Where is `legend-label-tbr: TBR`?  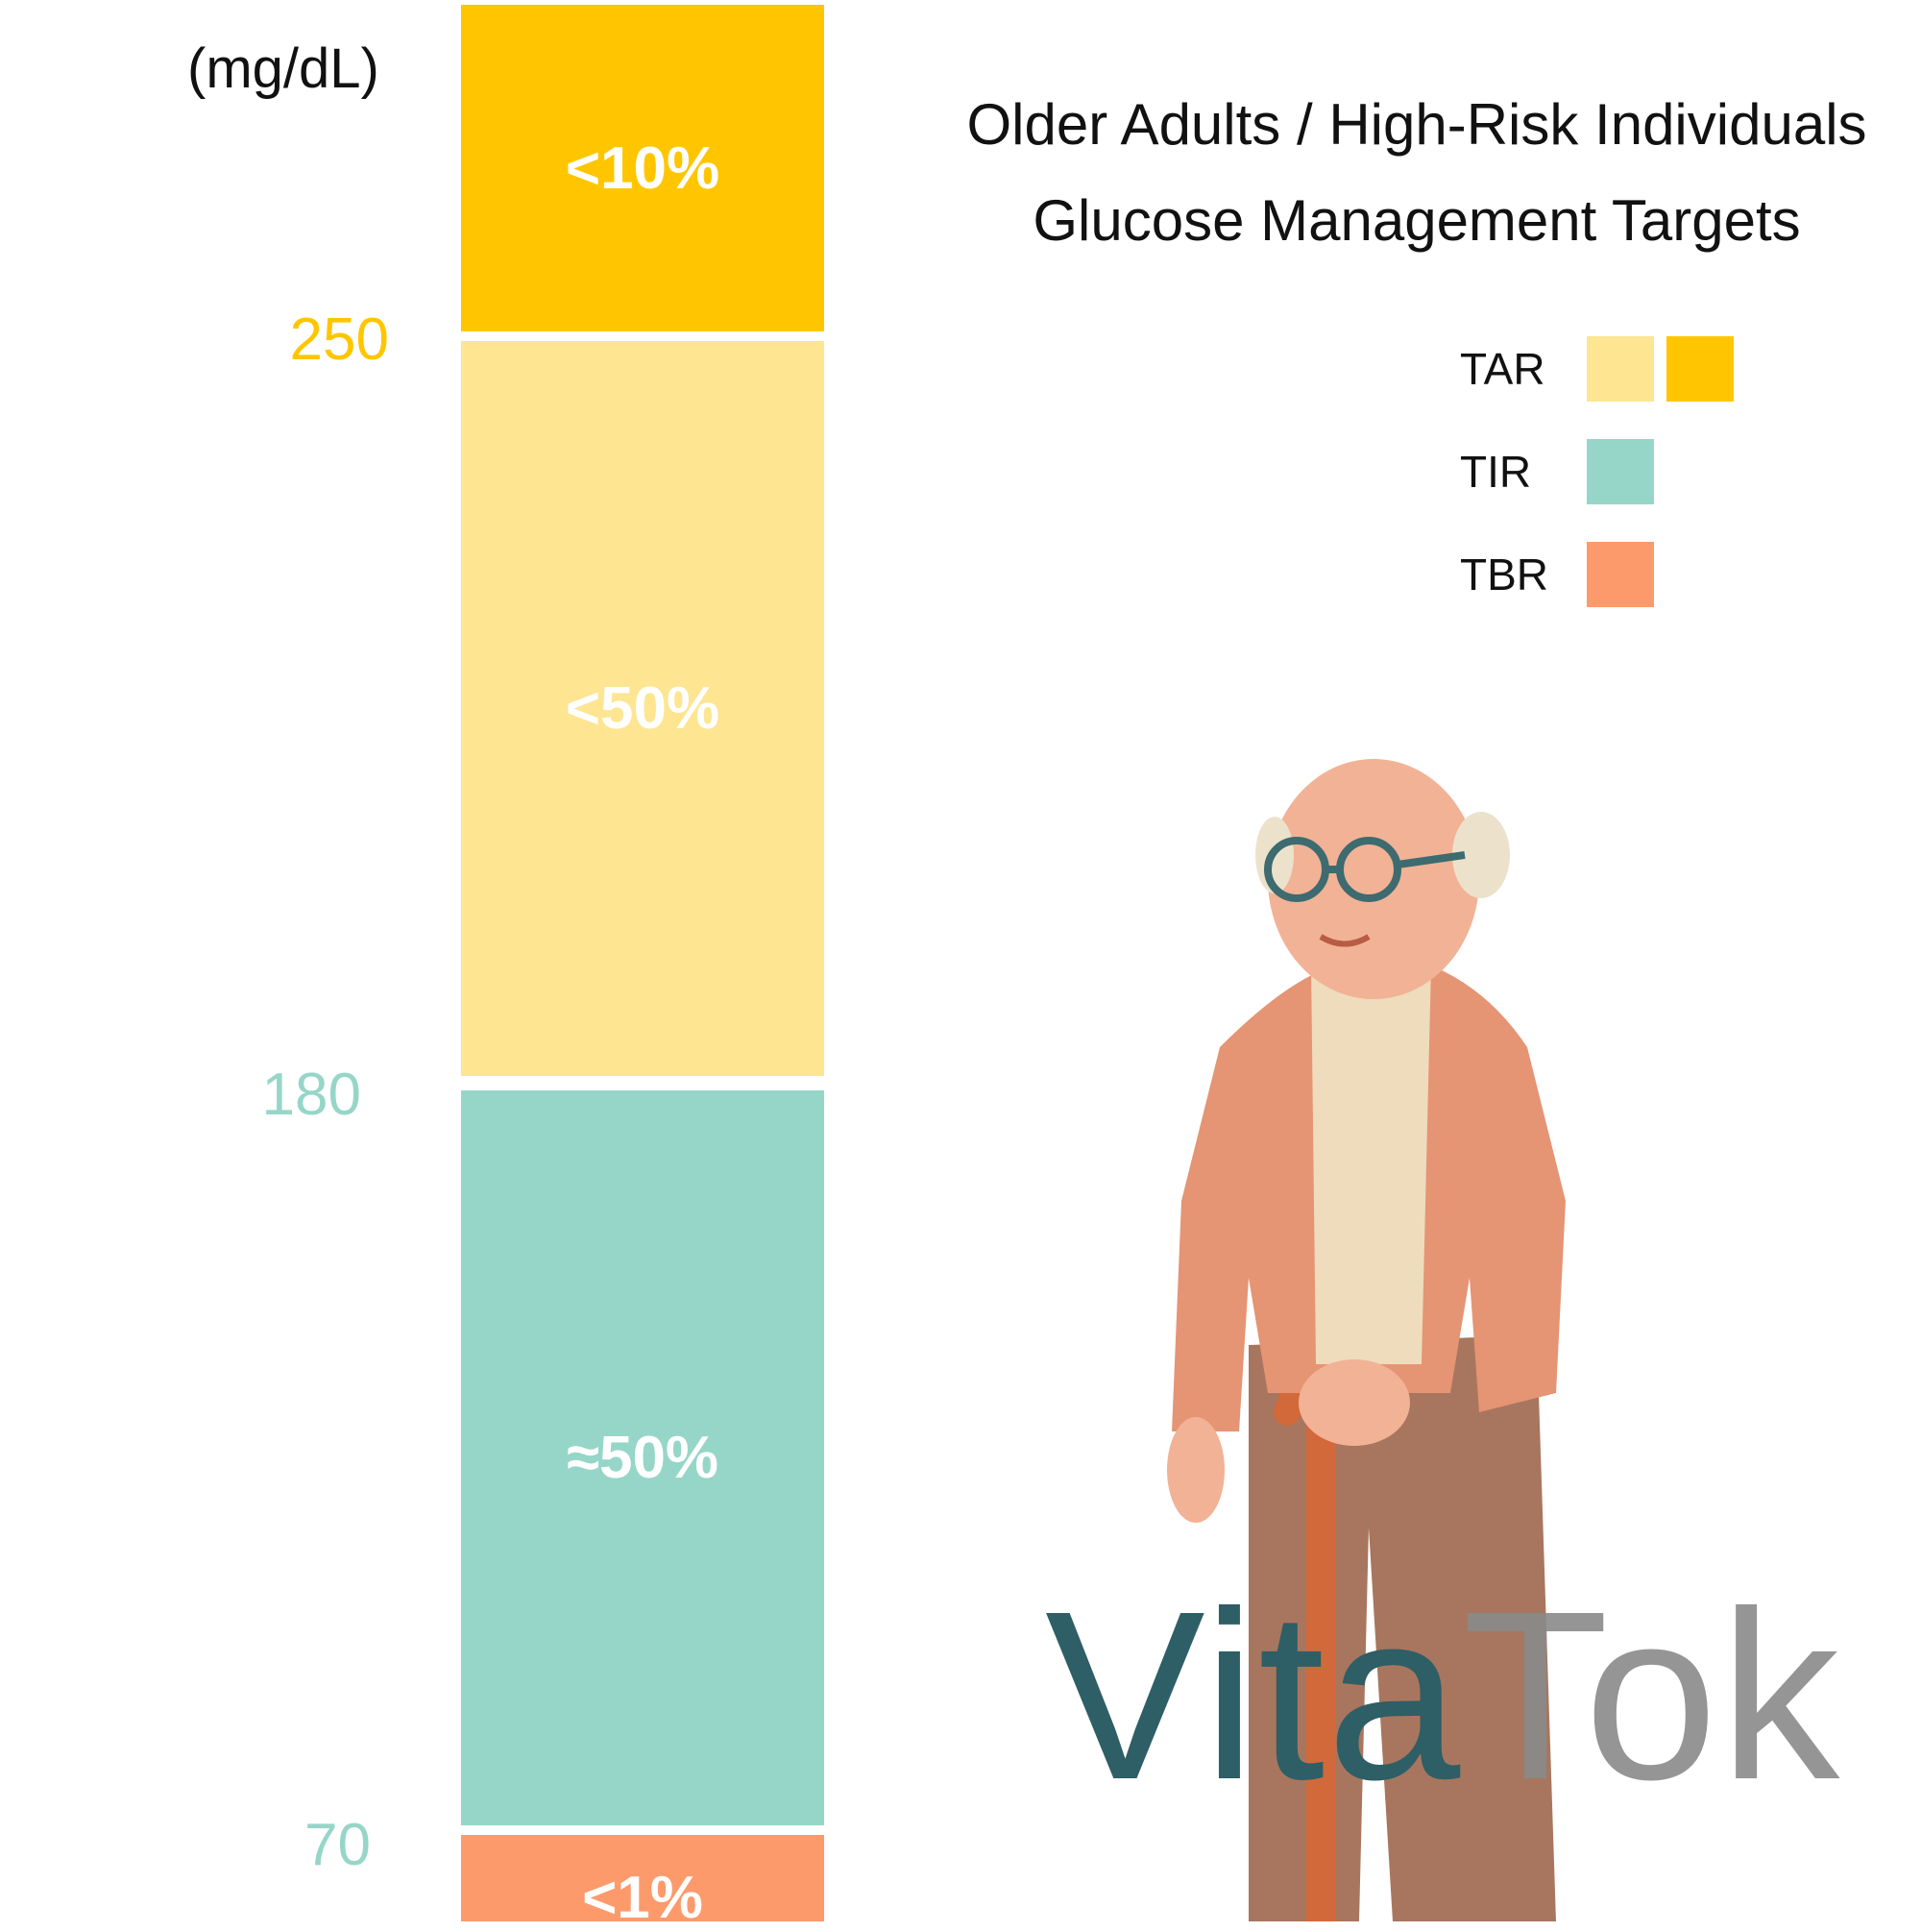 legend-label-tbr: TBR is located at coordinates (1504, 575).